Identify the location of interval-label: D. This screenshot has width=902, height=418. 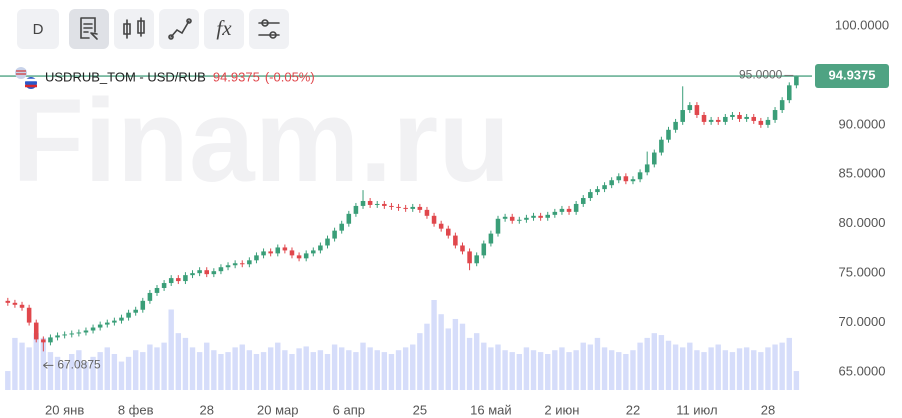
(38, 29).